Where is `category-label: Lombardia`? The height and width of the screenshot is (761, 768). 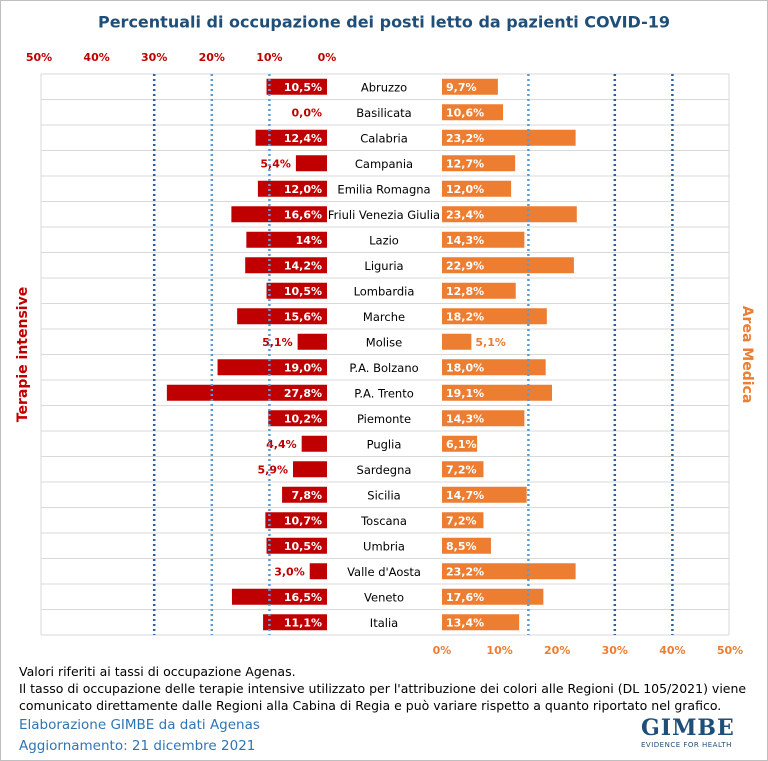
category-label: Lombardia is located at coordinates (384, 291).